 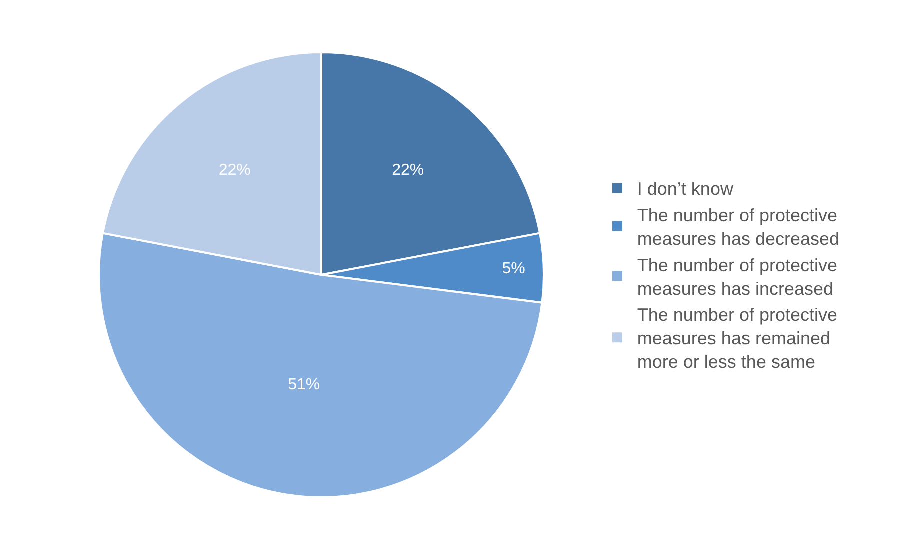 I want to click on data-label: 51%, so click(x=304, y=385).